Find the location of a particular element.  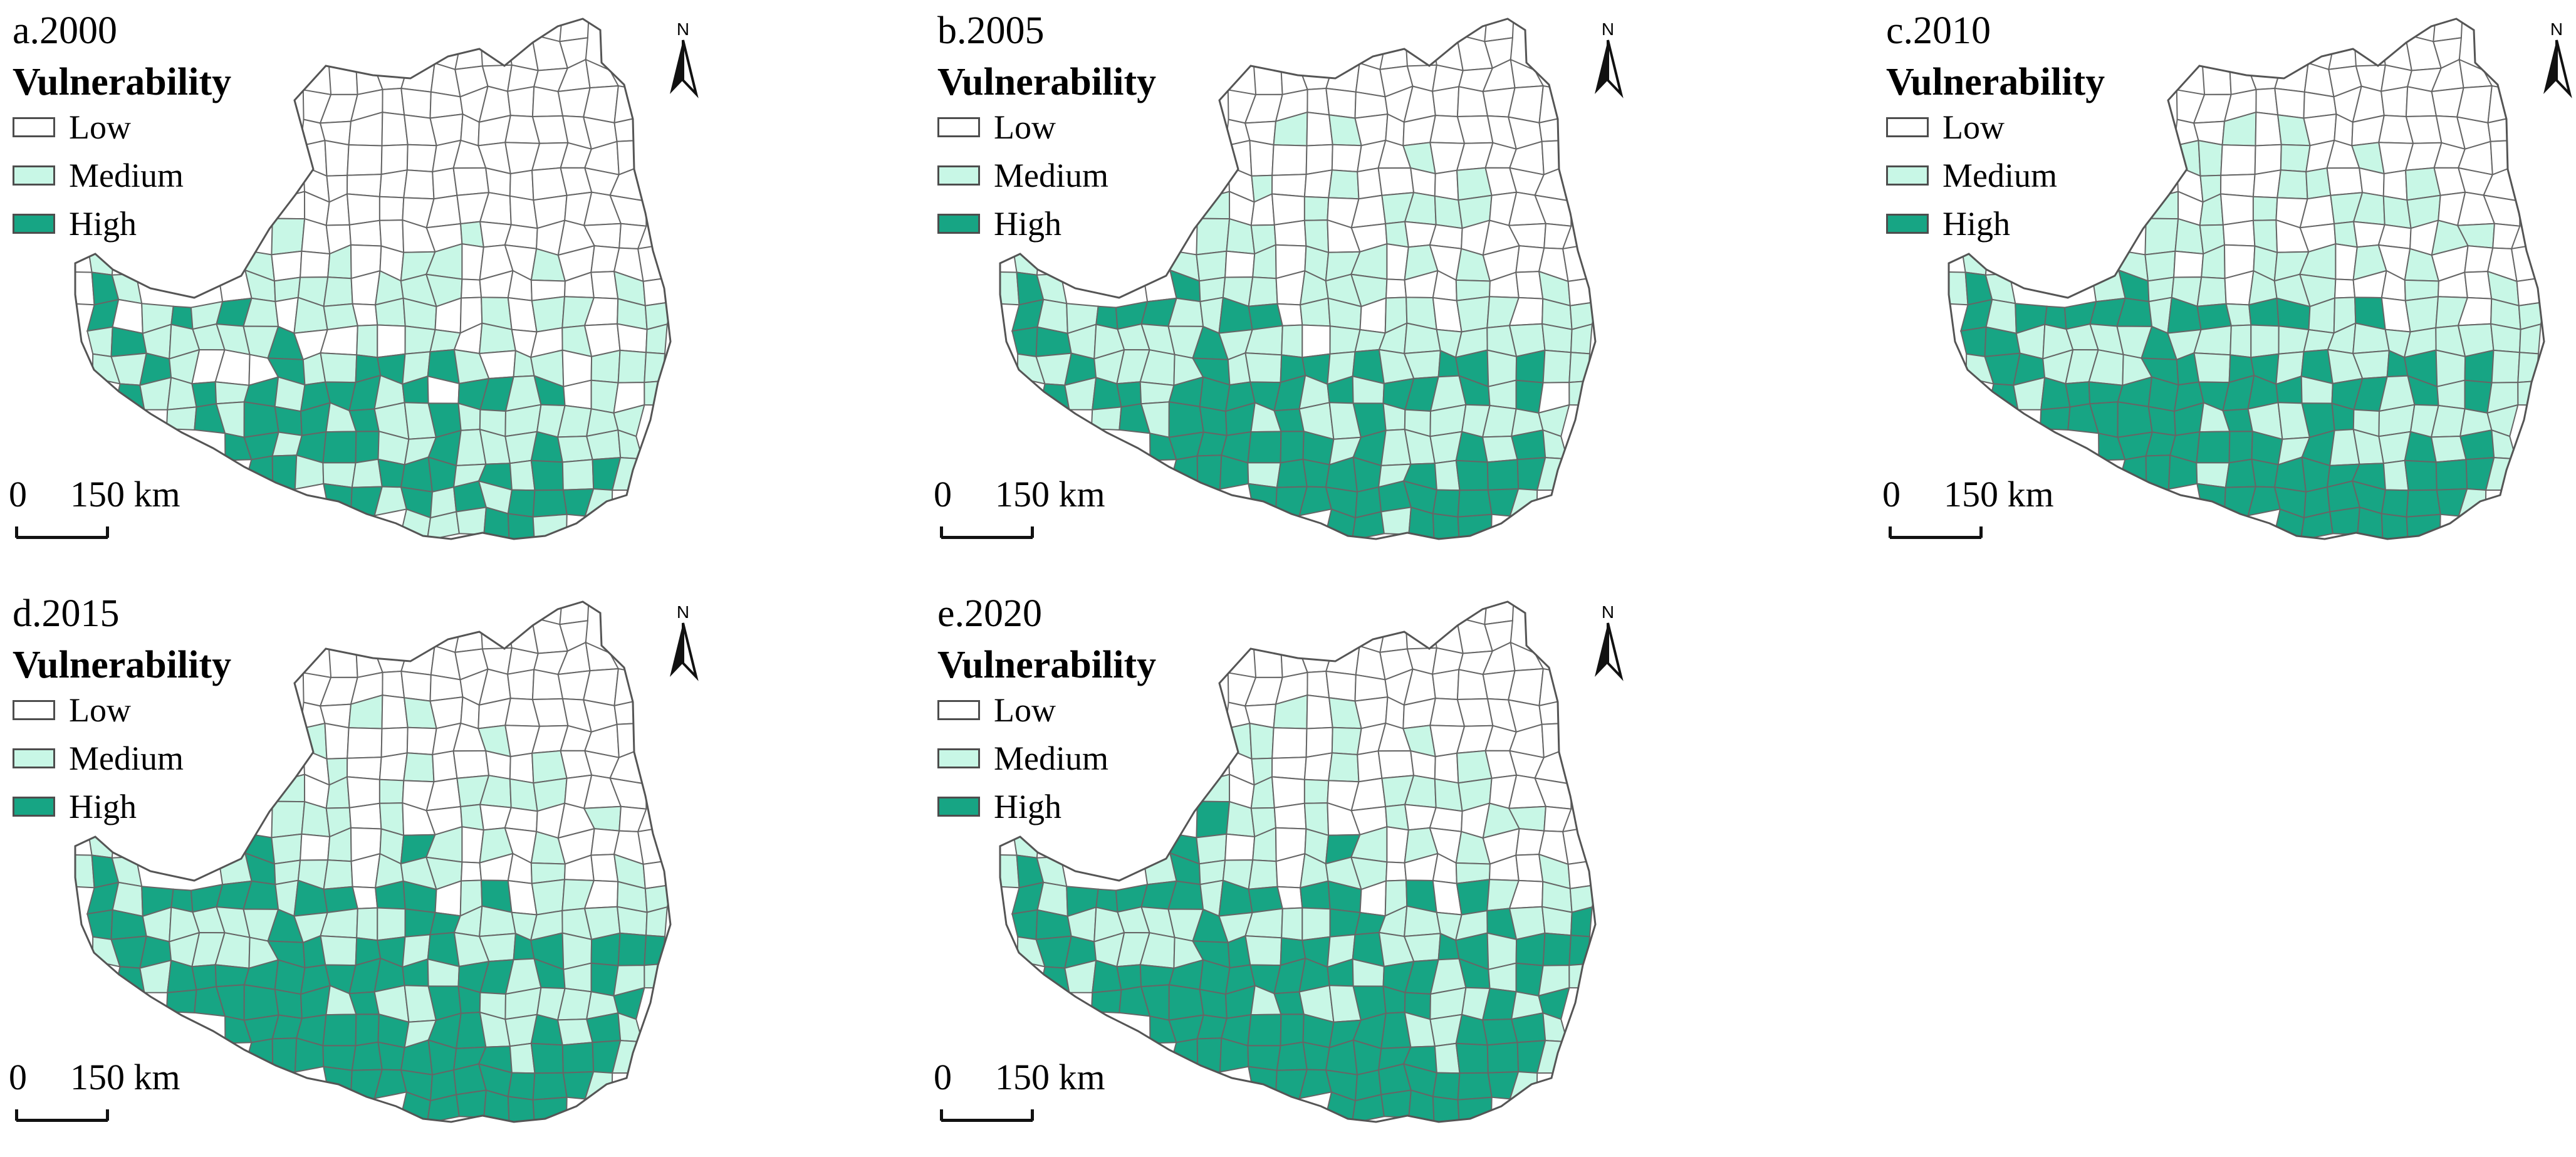

scale-end-c: 150 km is located at coordinates (1999, 495).